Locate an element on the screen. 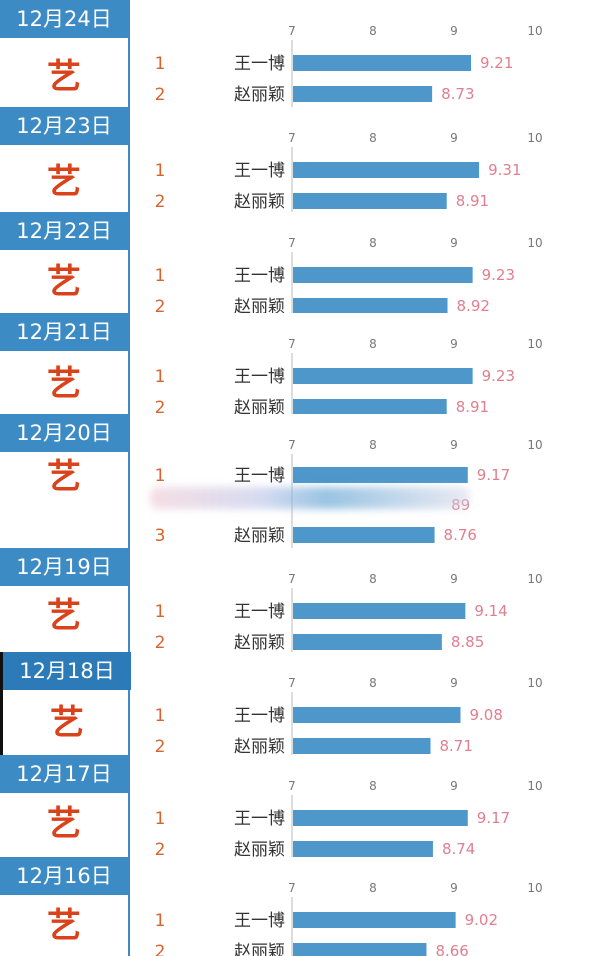 Image resolution: width=600 pixels, height=956 pixels. date-tab: 12月20日 is located at coordinates (64, 433).